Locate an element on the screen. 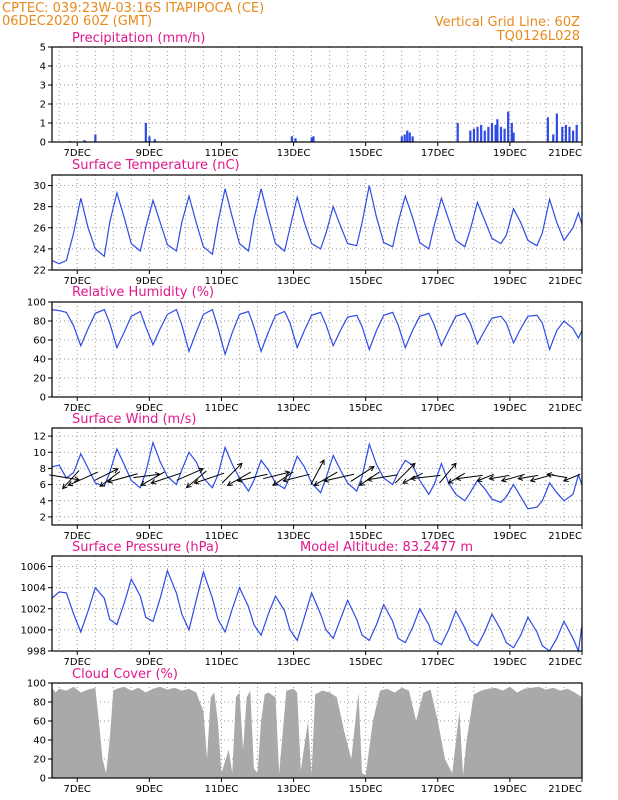 The height and width of the screenshot is (800, 618). wind-xtick-label: 17DEC is located at coordinates (438, 536).